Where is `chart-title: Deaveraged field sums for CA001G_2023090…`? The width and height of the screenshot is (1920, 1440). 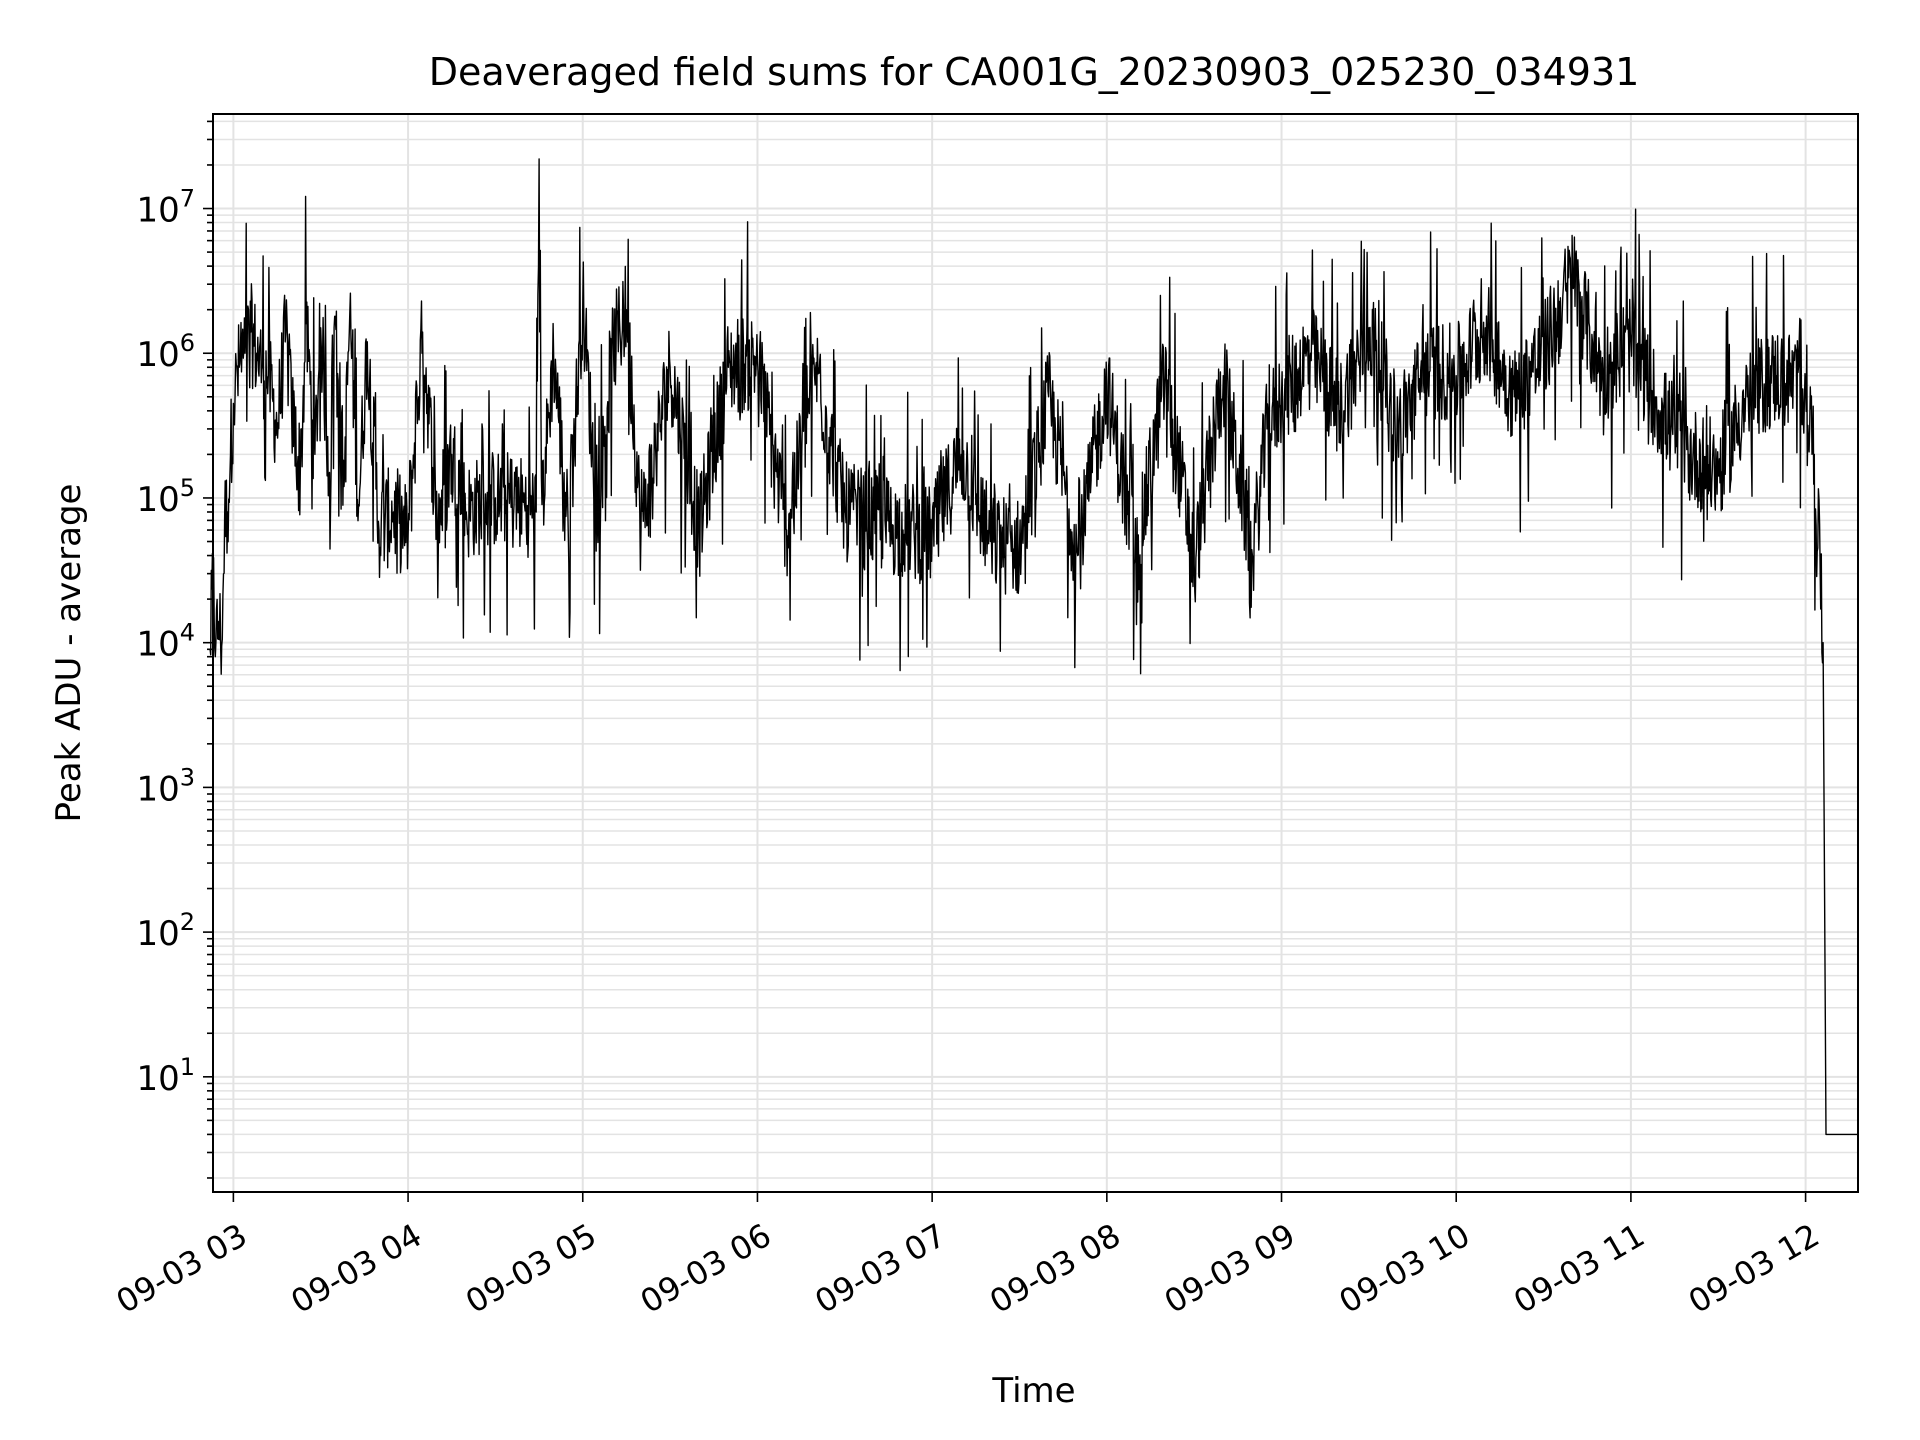
chart-title: Deaveraged field sums for CA001G_2023090… is located at coordinates (1034, 72).